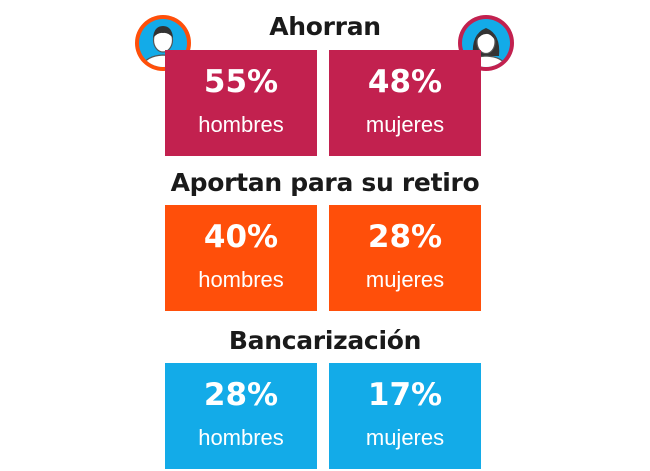 This screenshot has width=650, height=471. What do you see at coordinates (325, 182) in the screenshot?
I see `section-title-aportan: Aportan para su retiro` at bounding box center [325, 182].